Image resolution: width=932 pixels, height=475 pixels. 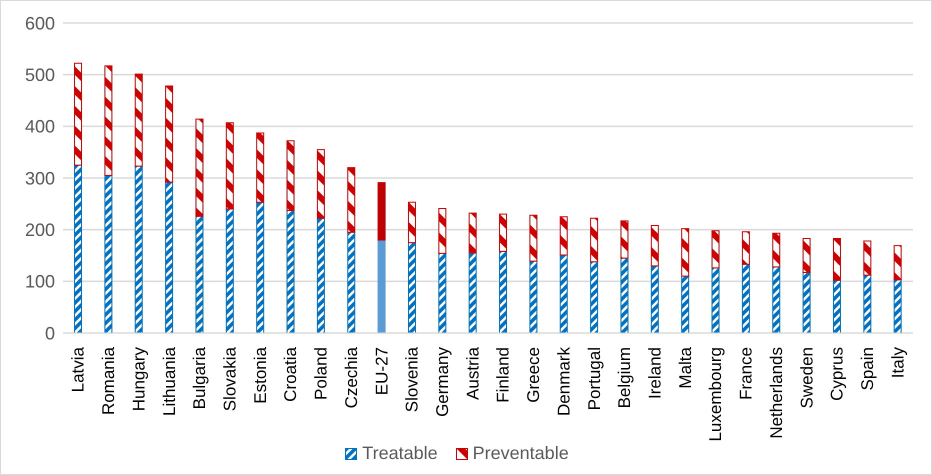 I want to click on x-tick-label: Luxembourg, so click(x=716, y=394).